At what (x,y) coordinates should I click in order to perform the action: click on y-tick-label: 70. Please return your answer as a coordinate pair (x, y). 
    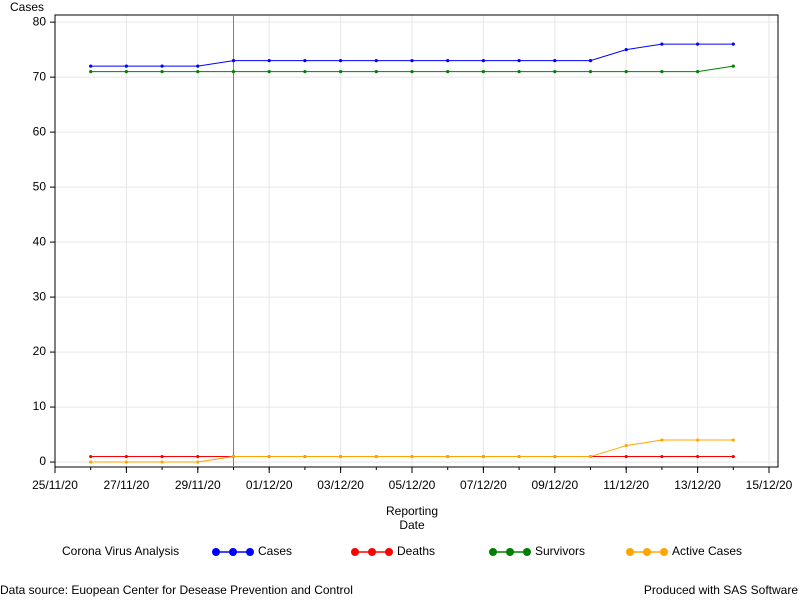
    Looking at the image, I should click on (40, 76).